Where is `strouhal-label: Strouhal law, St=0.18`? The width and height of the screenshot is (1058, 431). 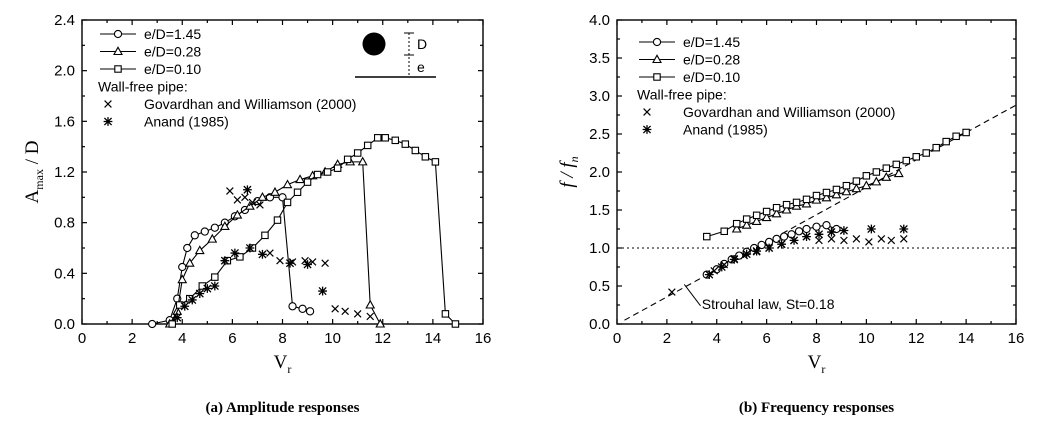 strouhal-label: Strouhal law, St=0.18 is located at coordinates (768, 304).